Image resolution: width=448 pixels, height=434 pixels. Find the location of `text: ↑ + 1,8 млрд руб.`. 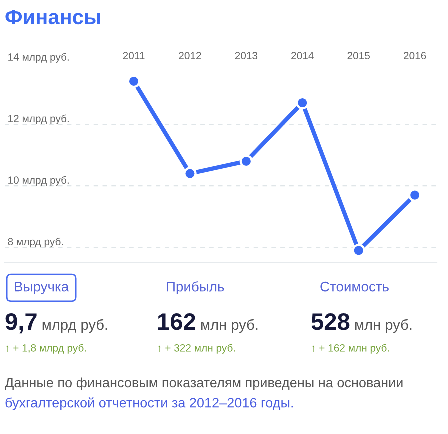

text: ↑ + 1,8 млрд руб. is located at coordinates (46, 349).